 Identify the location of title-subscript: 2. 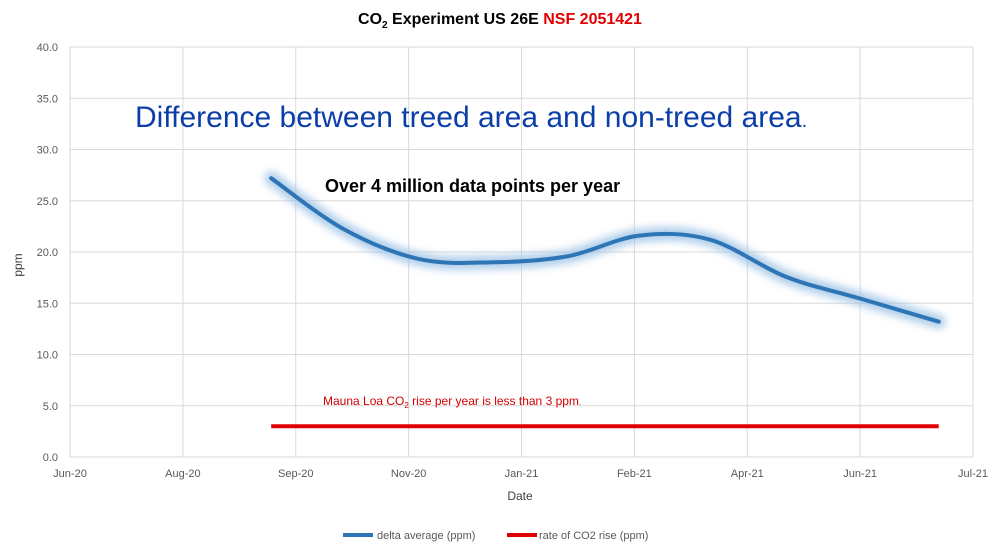
(385, 25).